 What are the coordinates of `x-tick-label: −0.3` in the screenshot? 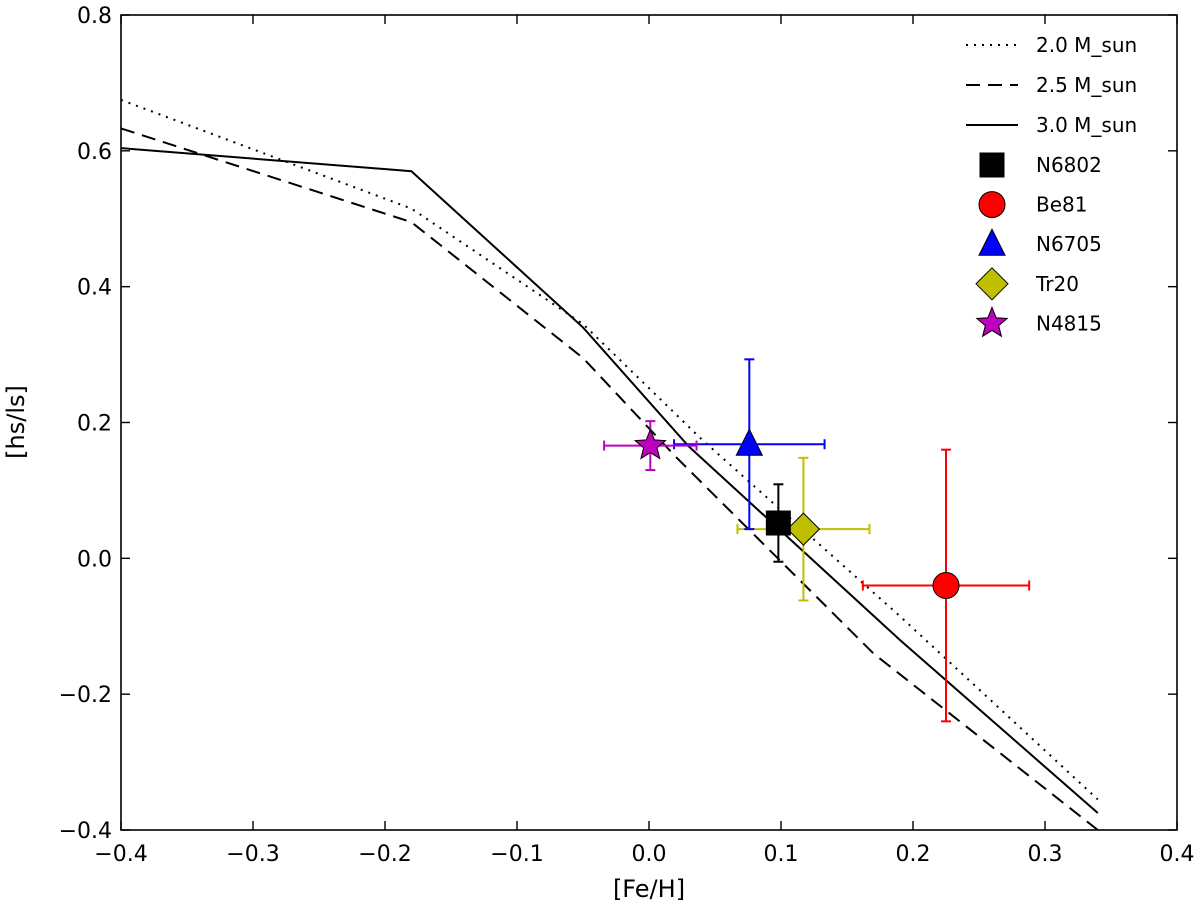 It's located at (252, 854).